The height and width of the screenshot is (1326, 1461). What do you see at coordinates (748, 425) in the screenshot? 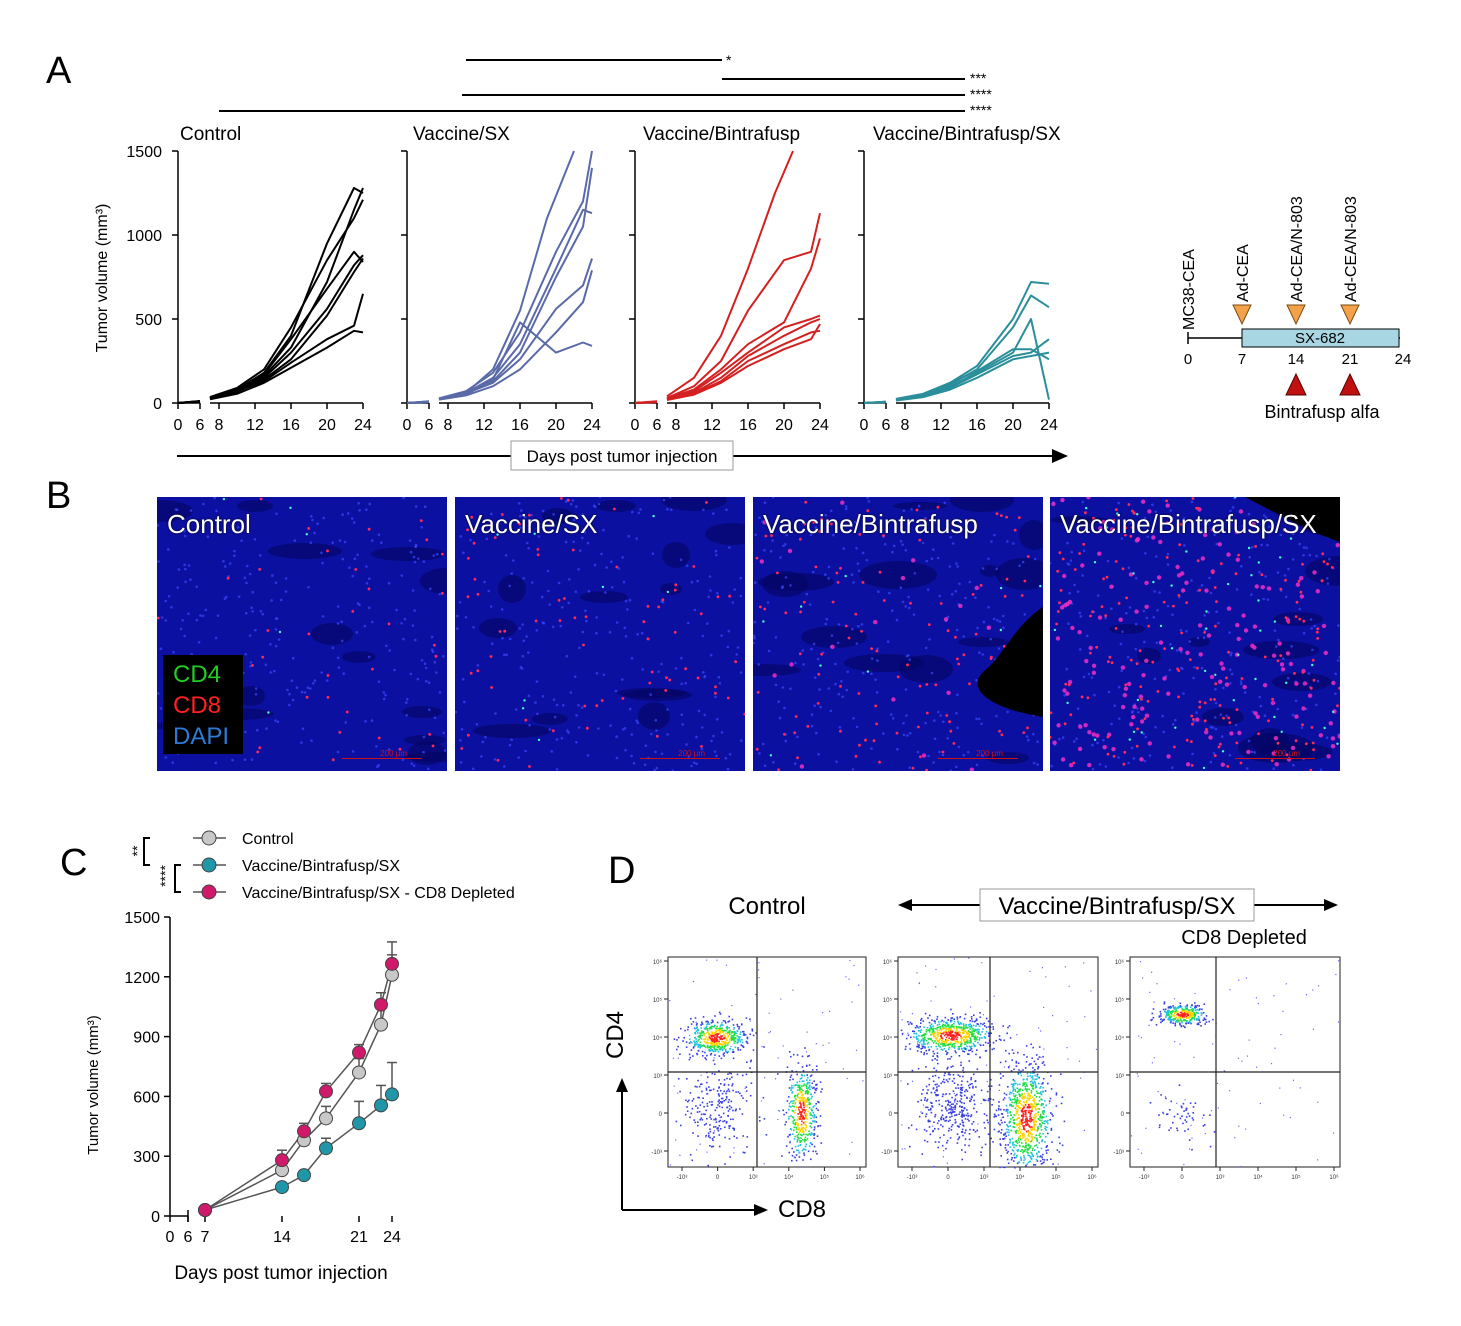
I see `x-tick-label-2-4: 16` at bounding box center [748, 425].